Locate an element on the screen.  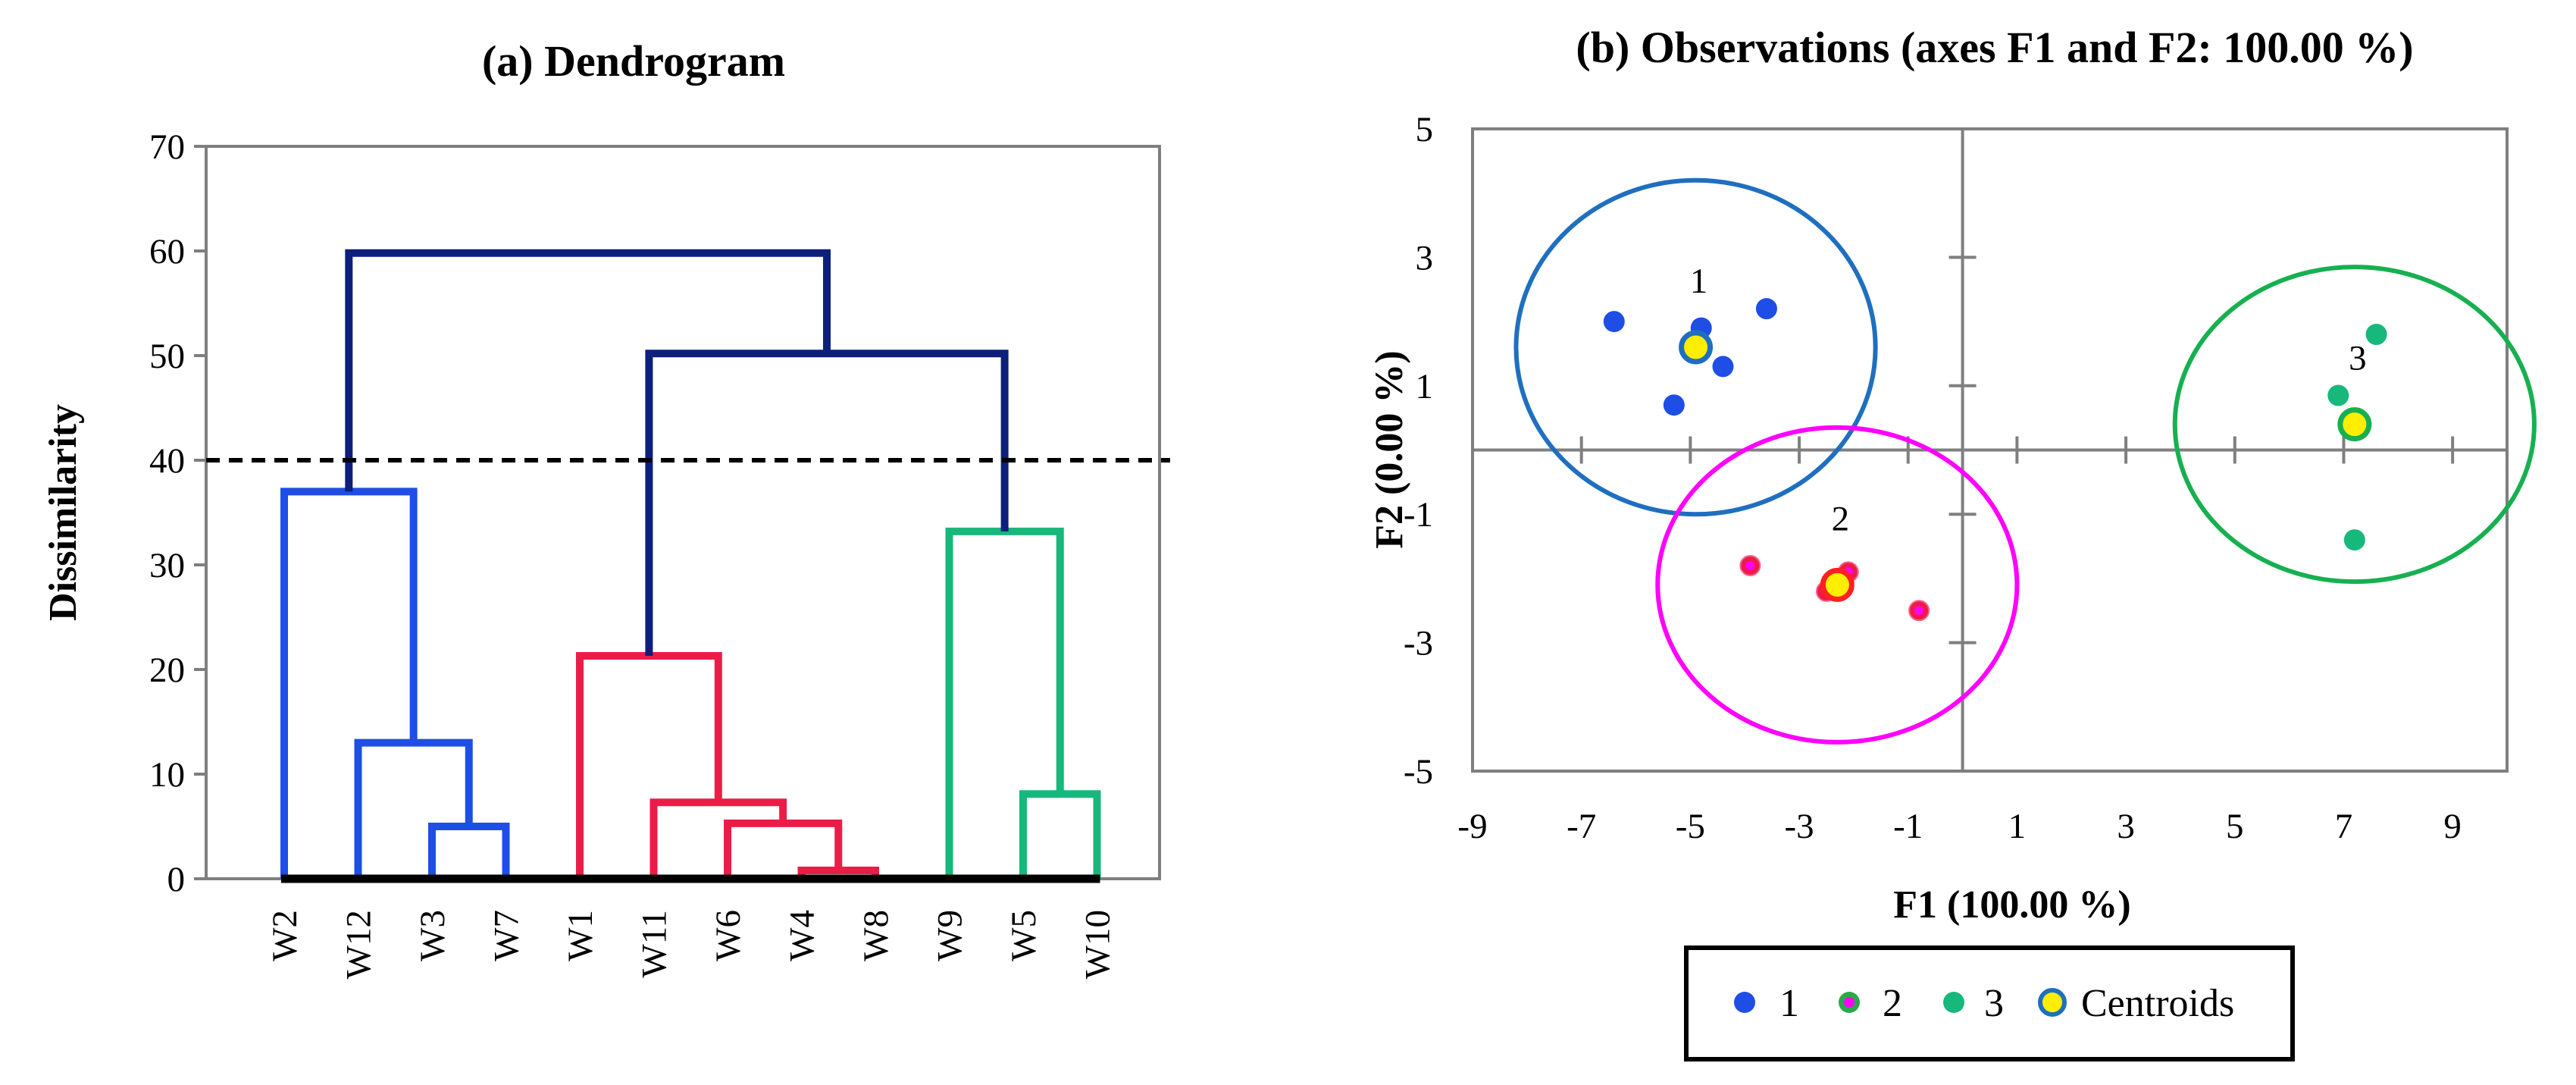
scatter-points is located at coordinates (1995, 460).